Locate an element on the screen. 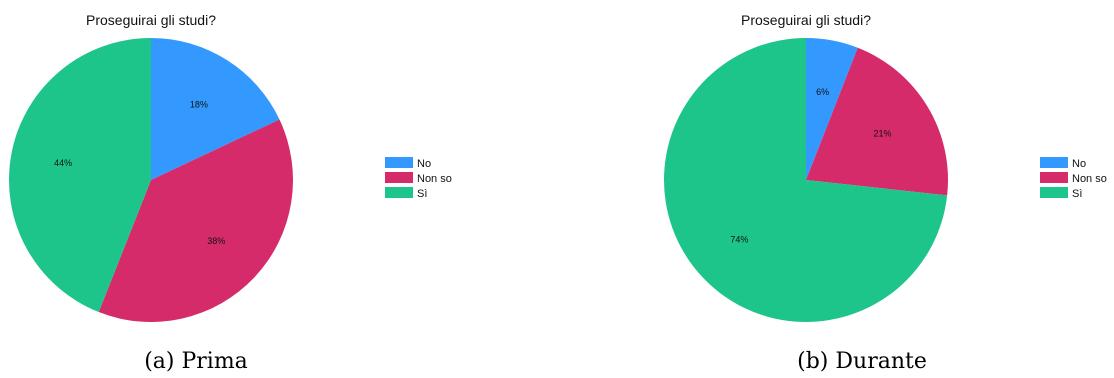 This screenshot has width=1114, height=378. slice-label-s: 74% is located at coordinates (739, 240).